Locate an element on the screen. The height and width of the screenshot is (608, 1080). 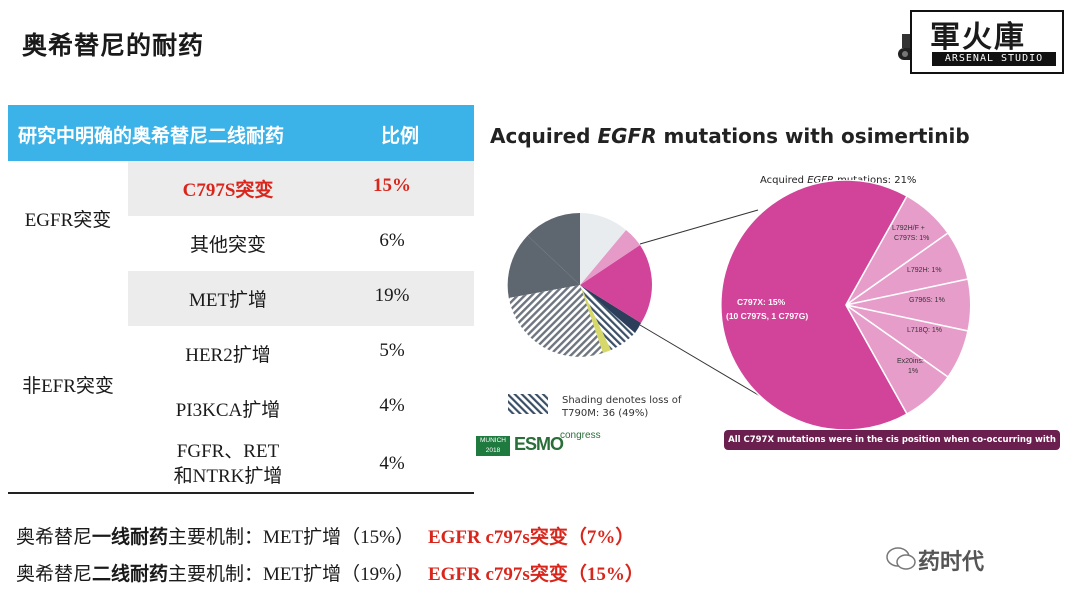
statement-mid: 主要机制：MET扩增（19%） is located at coordinates (291, 574).